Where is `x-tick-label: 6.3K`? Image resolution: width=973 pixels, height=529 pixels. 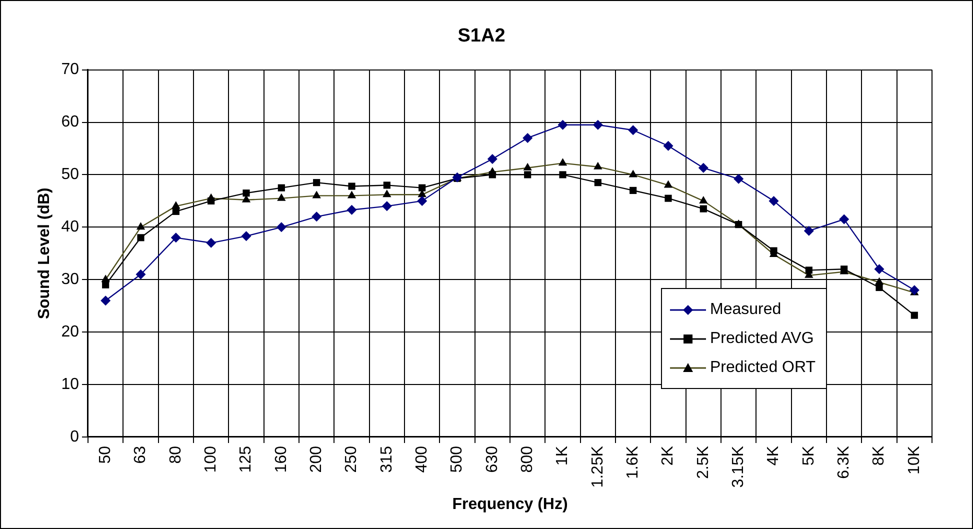
x-tick-label: 6.3K is located at coordinates (843, 462).